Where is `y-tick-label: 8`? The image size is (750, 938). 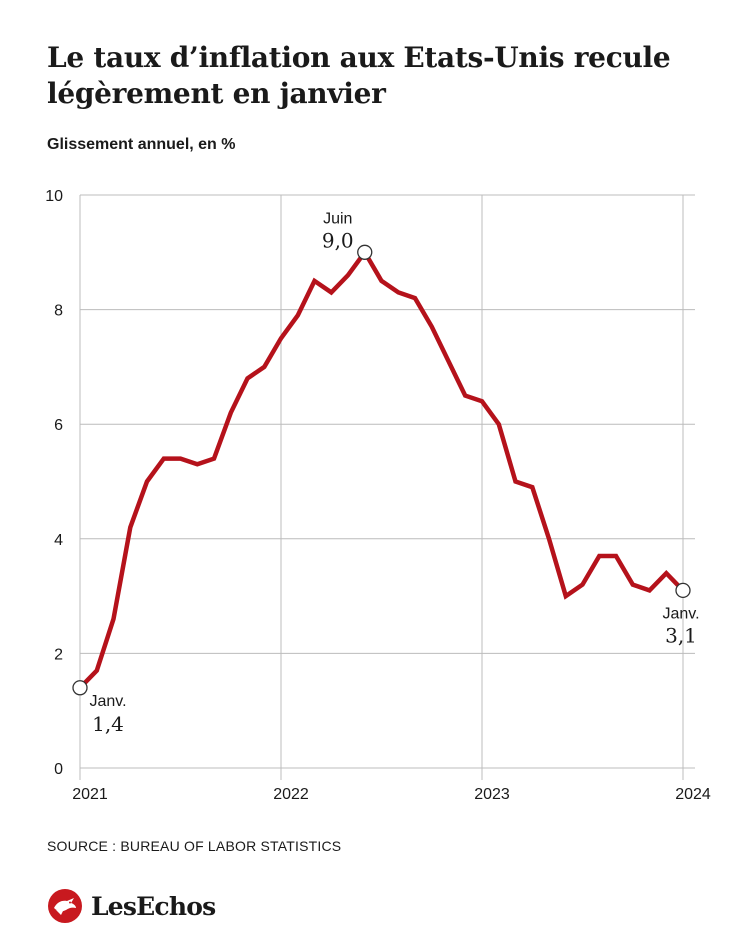
y-tick-label: 8 is located at coordinates (58, 311).